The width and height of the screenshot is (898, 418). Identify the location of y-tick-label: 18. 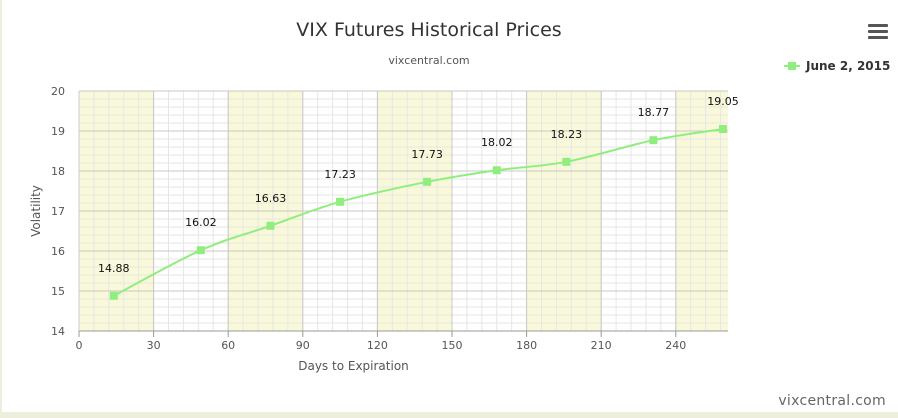
(58, 171).